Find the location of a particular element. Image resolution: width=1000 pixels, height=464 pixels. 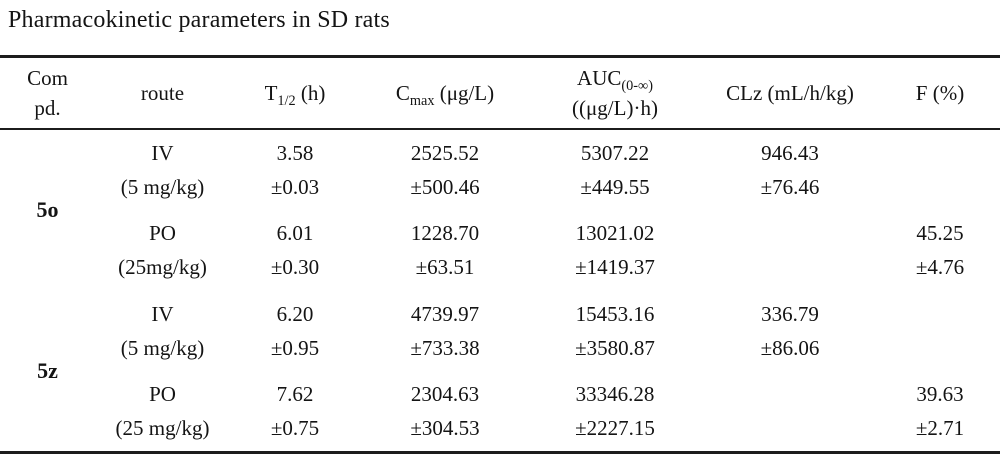

clz-sd: ±86.06 is located at coordinates (790, 348).